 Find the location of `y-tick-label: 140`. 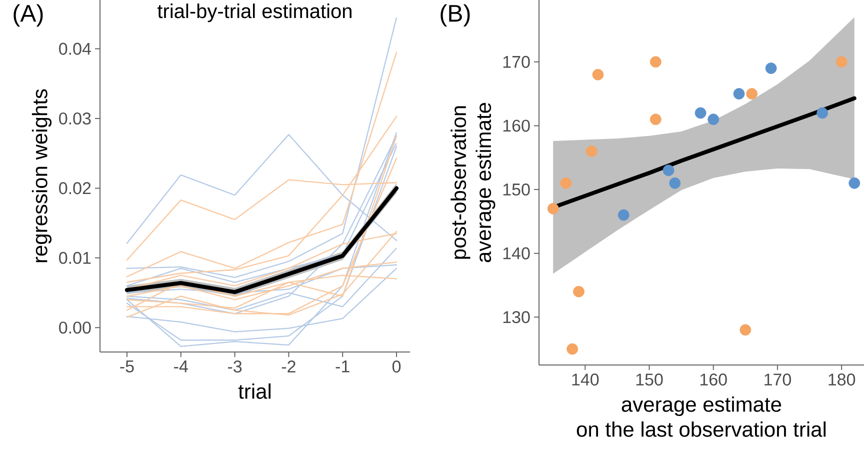

y-tick-label: 140 is located at coordinates (516, 253).